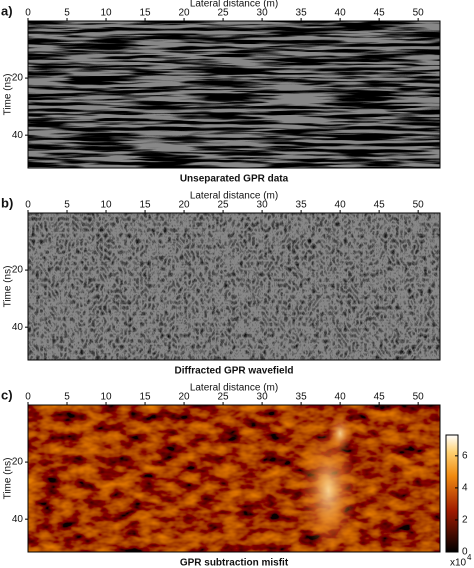  What do you see at coordinates (465, 455) in the screenshot?
I see `colorbar-tick-label: 6` at bounding box center [465, 455].